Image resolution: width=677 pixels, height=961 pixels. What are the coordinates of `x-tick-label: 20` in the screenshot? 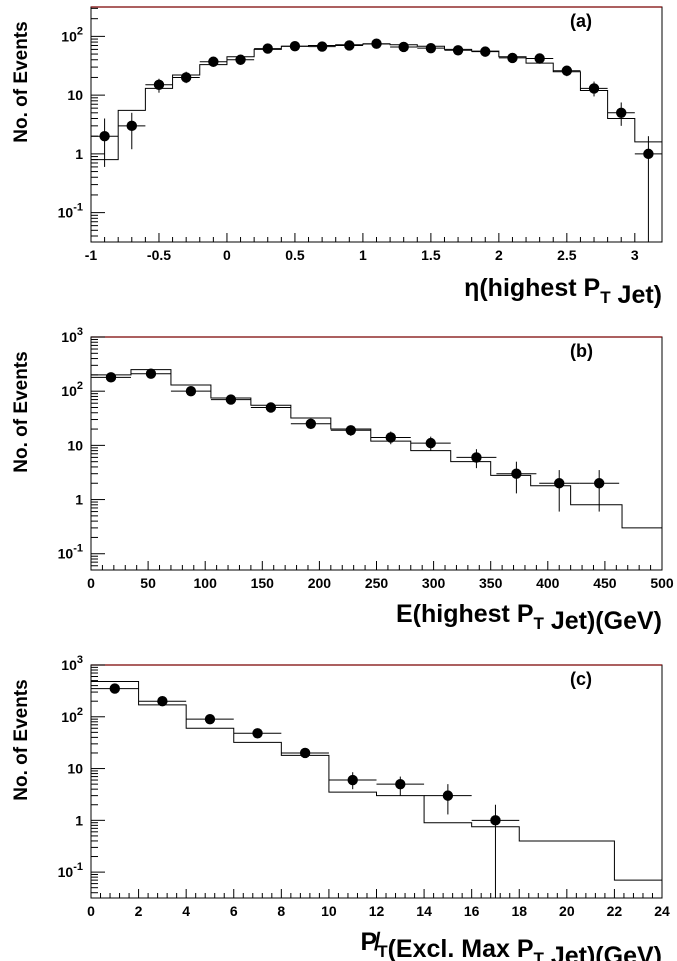 It's located at (567, 911).